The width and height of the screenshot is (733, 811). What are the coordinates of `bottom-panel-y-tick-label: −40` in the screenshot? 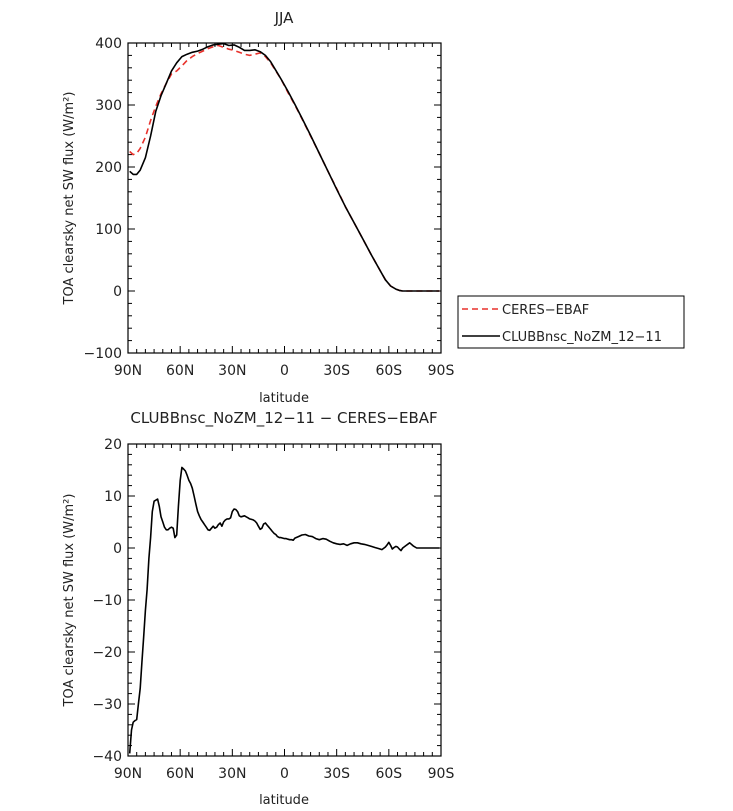 It's located at (107, 757).